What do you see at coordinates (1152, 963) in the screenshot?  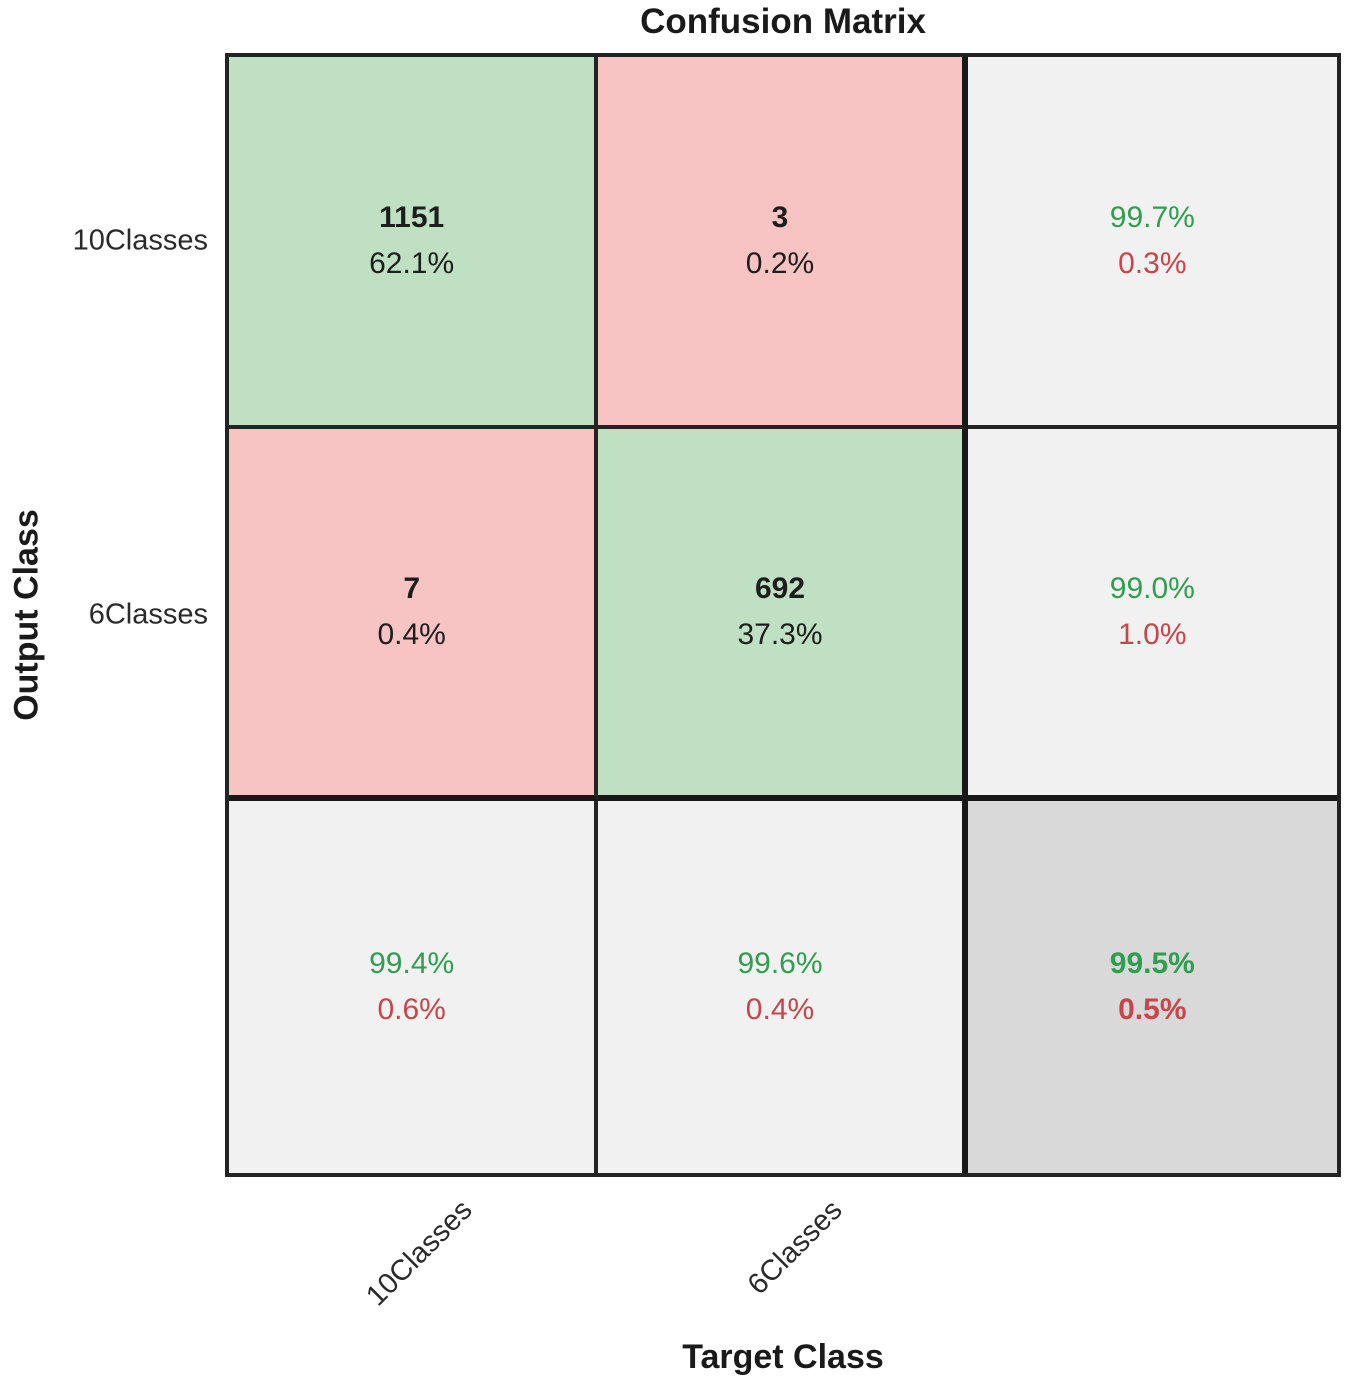 I see `overall-accuracy-percent: 99.5%` at bounding box center [1152, 963].